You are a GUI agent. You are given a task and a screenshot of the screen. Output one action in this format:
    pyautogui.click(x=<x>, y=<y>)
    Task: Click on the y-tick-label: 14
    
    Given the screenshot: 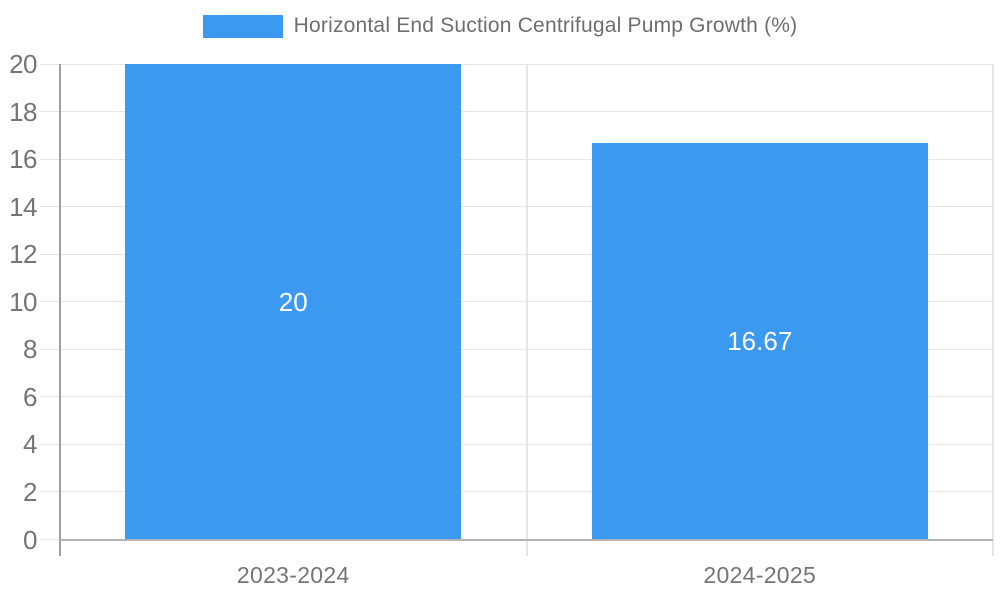 What is the action you would take?
    pyautogui.click(x=23, y=206)
    